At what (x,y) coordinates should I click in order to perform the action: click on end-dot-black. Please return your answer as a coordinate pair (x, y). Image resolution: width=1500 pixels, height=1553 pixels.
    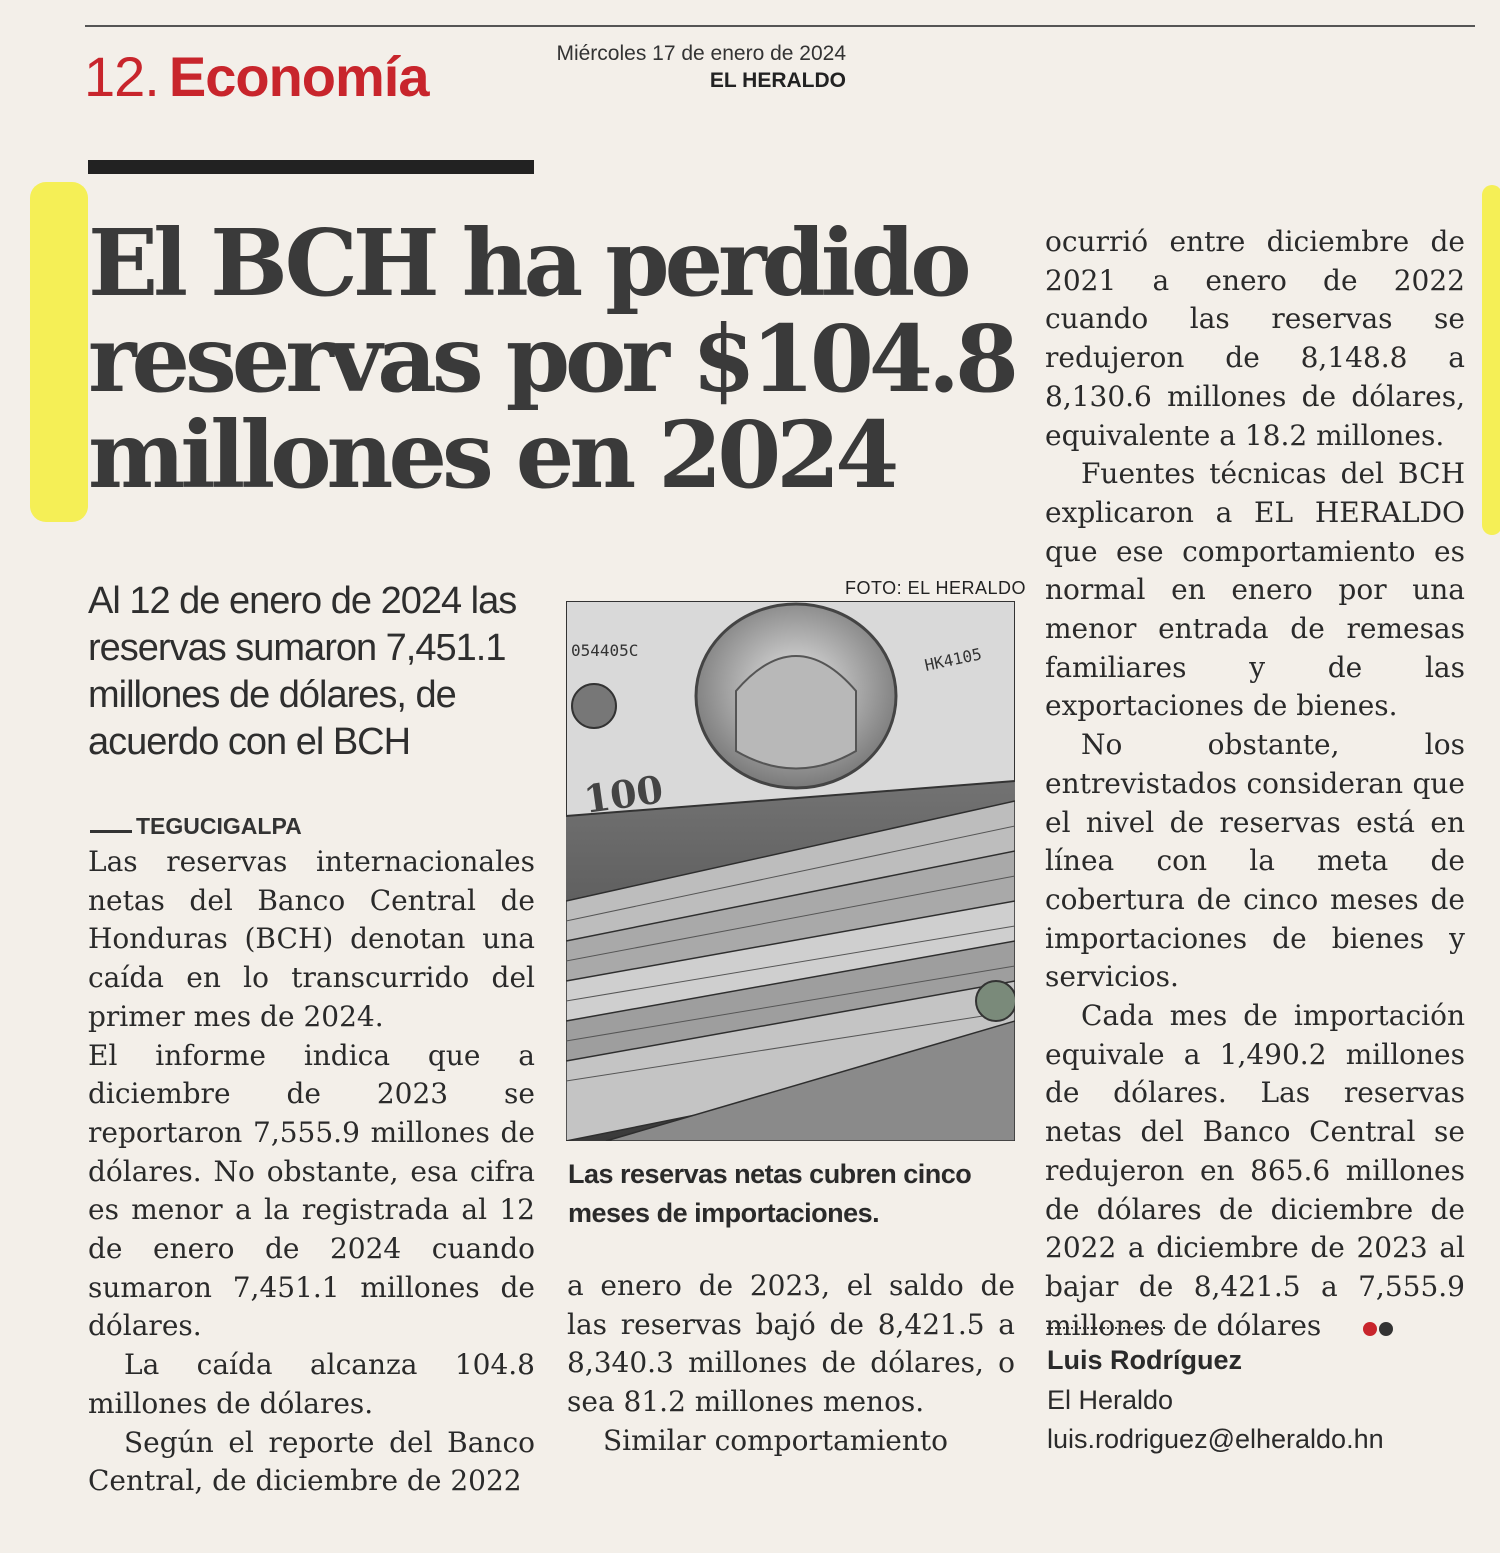
    Looking at the image, I should click on (1386, 1328).